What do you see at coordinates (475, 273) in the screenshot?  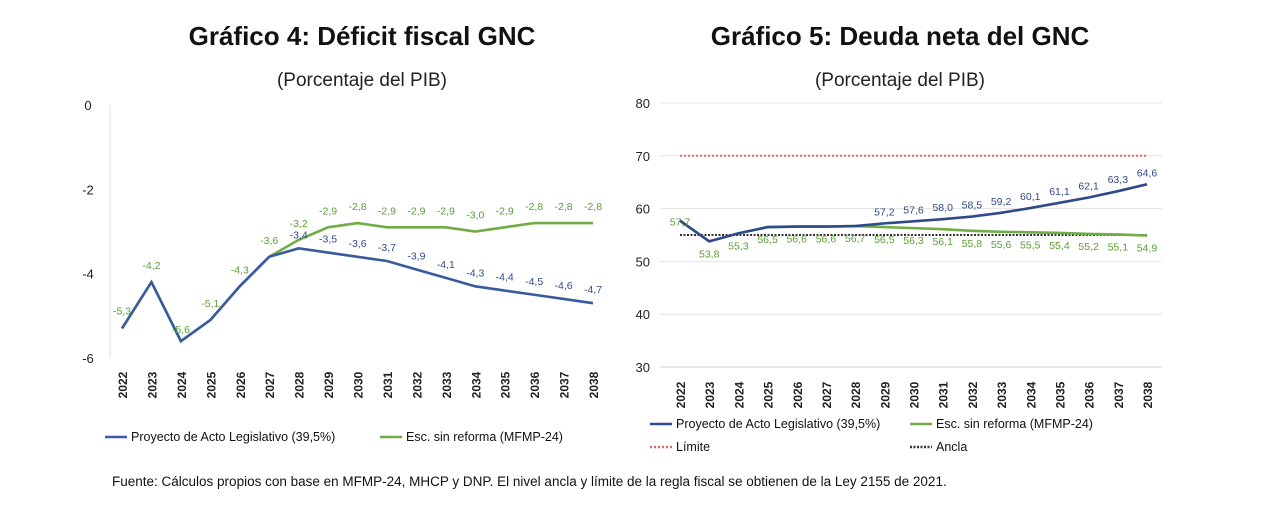 I see `data-label: -4,3` at bounding box center [475, 273].